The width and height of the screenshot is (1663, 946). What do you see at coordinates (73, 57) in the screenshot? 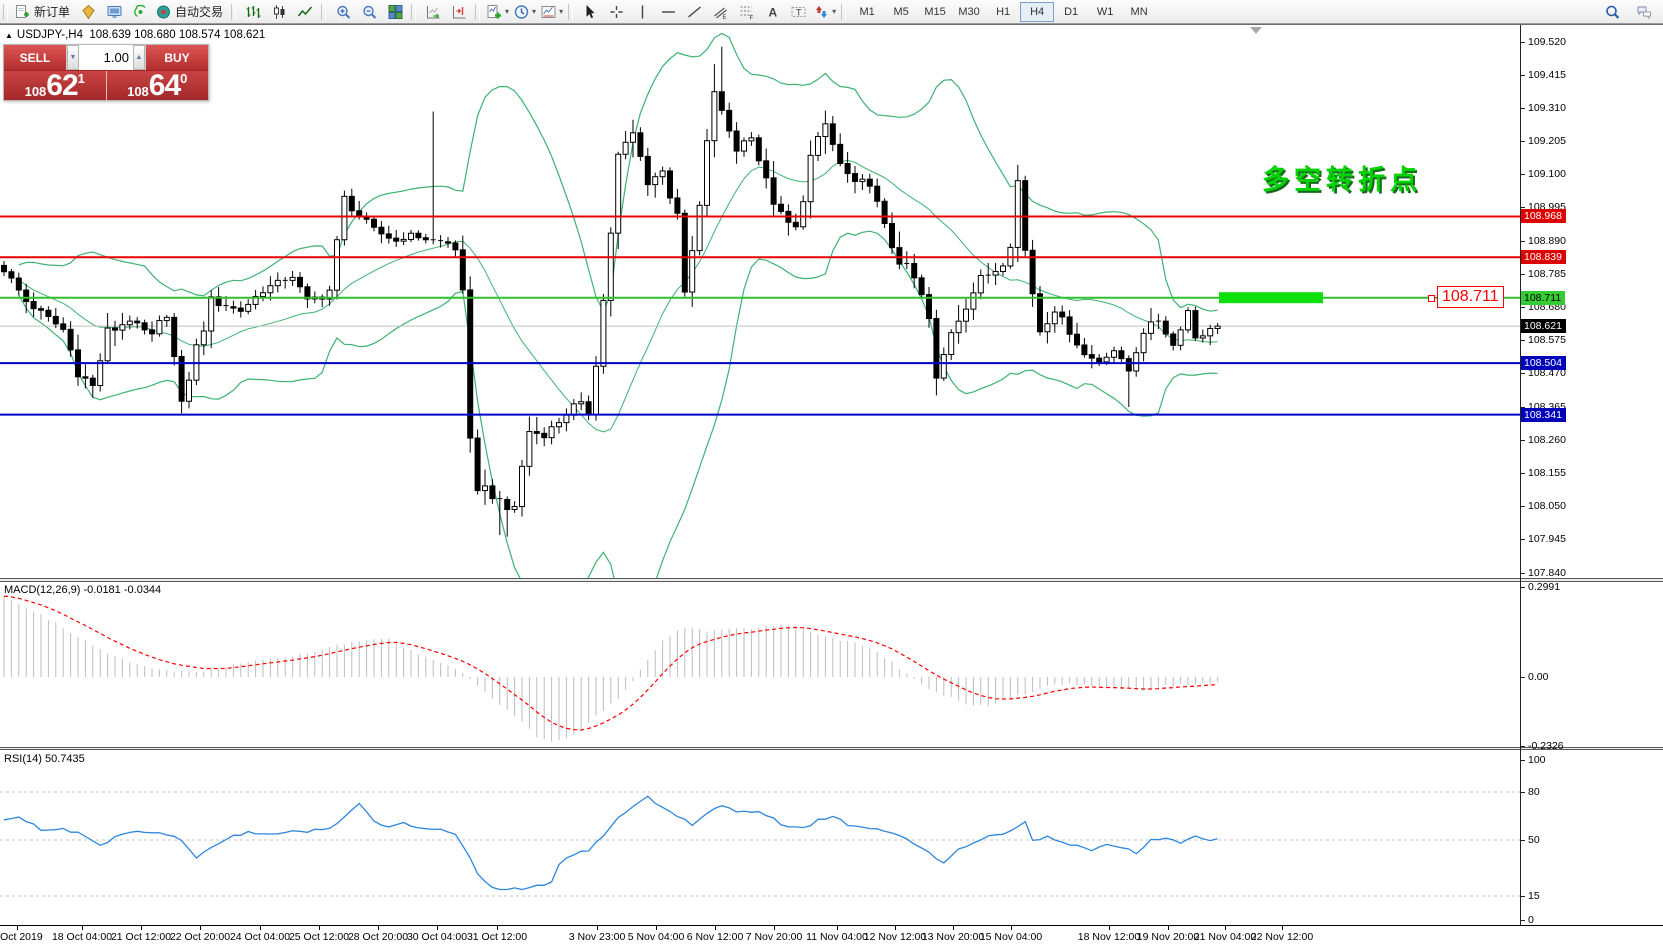
I see `volume-decrease-button: ▼` at bounding box center [73, 57].